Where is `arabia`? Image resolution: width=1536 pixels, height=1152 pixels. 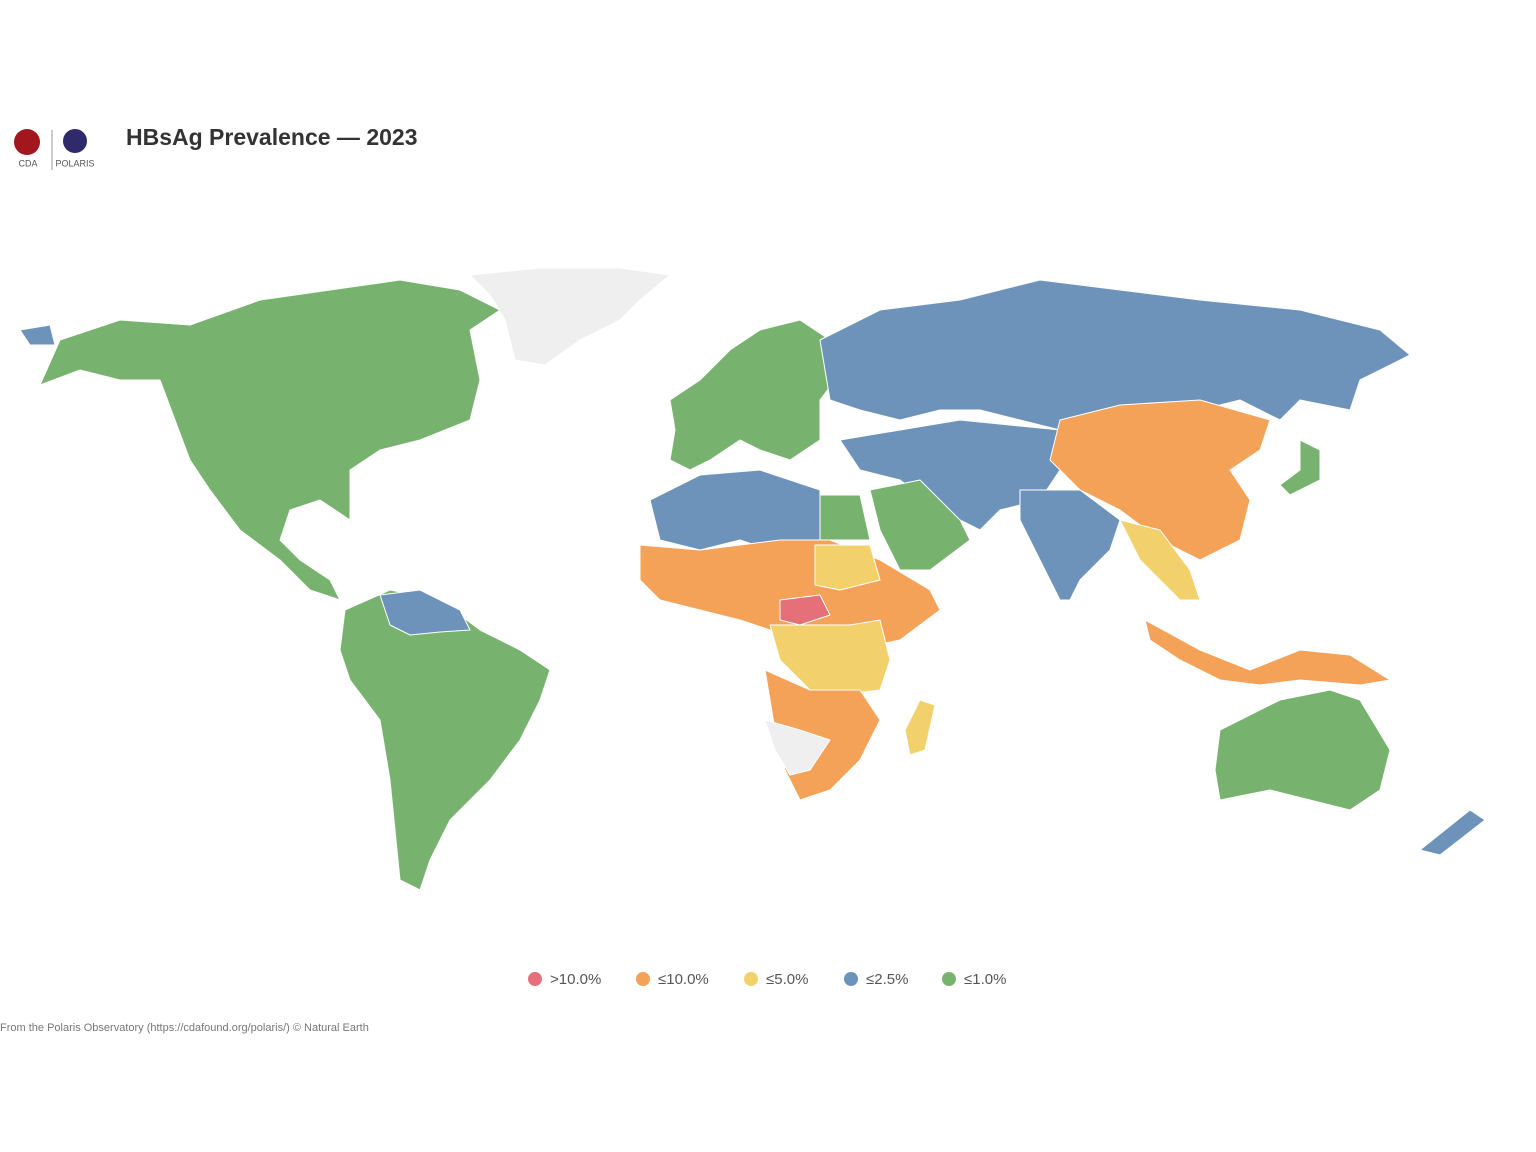
arabia is located at coordinates (920, 525).